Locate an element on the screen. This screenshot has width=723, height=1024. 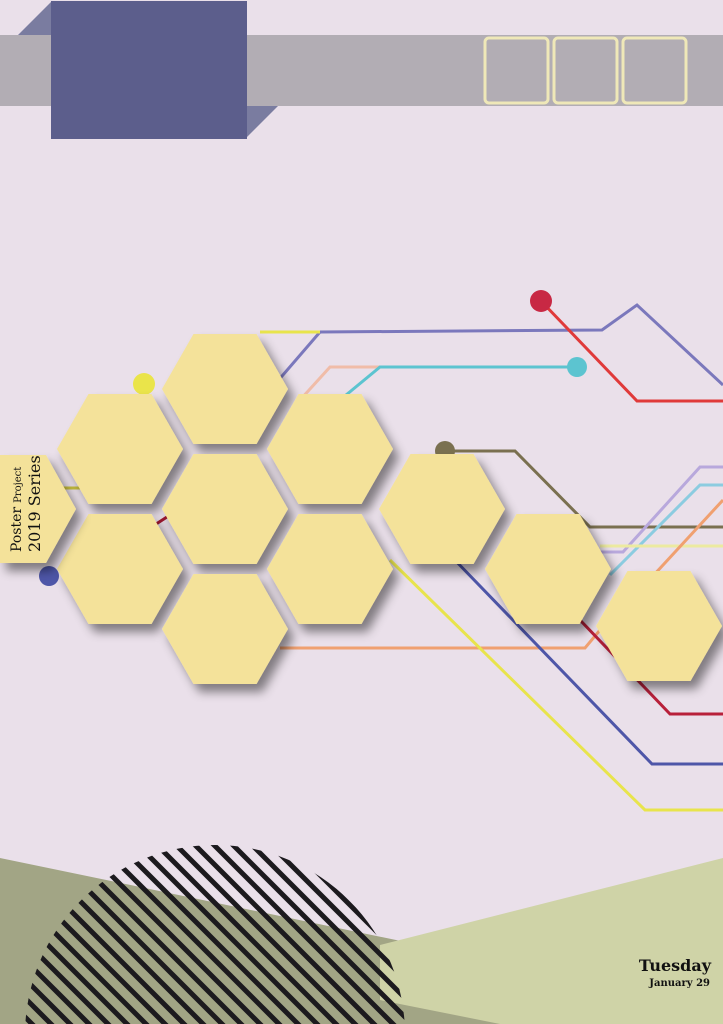
label-poster: Poster is located at coordinates (17, 529).